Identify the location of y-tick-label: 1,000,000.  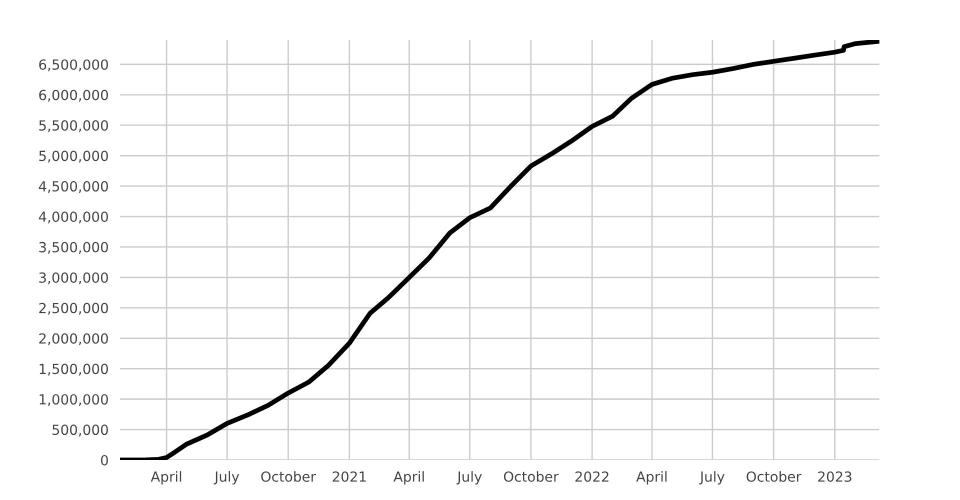
(74, 400).